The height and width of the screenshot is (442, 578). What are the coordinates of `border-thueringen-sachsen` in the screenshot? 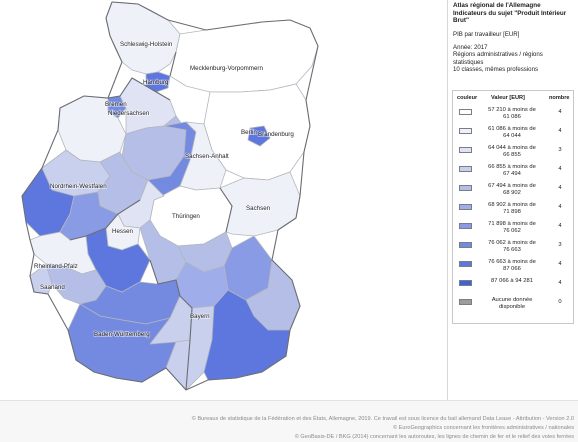 It's located at (226, 210).